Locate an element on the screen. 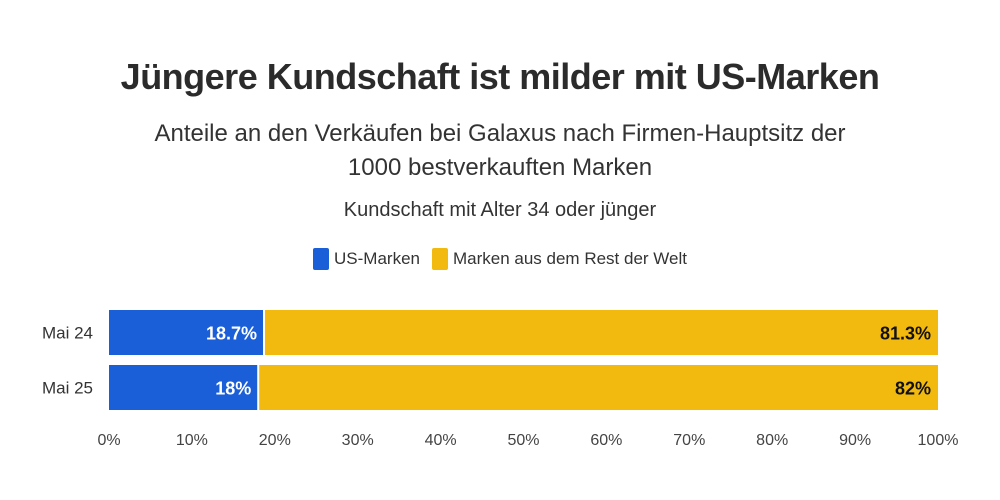  data-label: 18.7% is located at coordinates (231, 334).